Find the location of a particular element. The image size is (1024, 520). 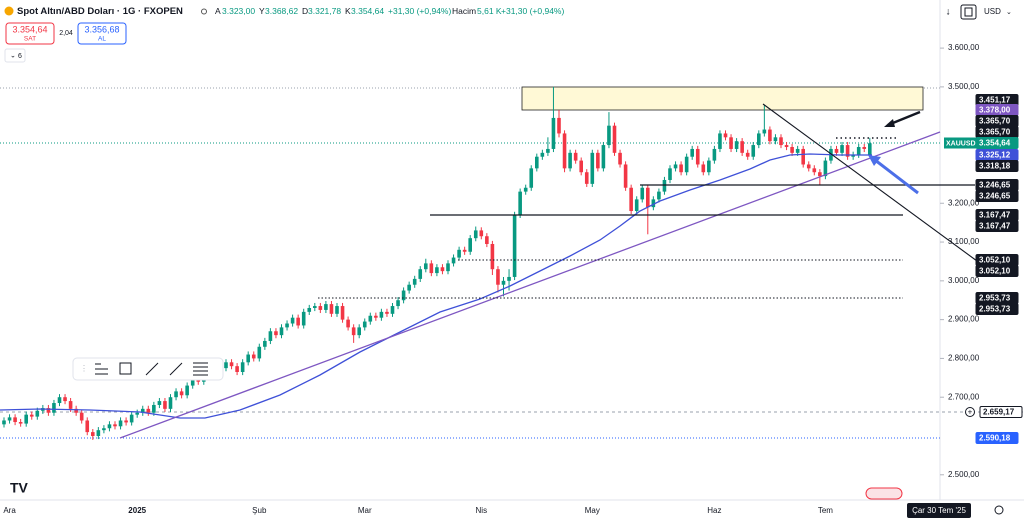

x-tick-label: Mar is located at coordinates (365, 510).